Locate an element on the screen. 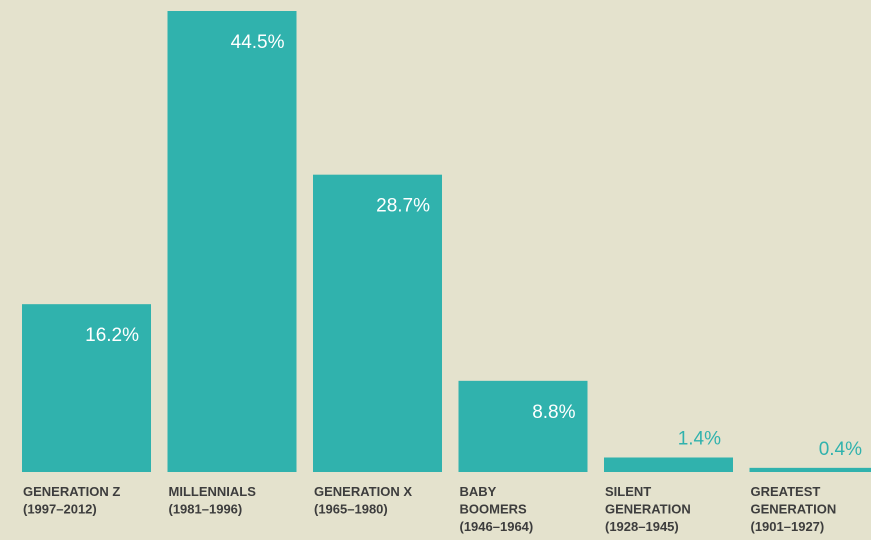  value-label: 8.8% is located at coordinates (553, 412).